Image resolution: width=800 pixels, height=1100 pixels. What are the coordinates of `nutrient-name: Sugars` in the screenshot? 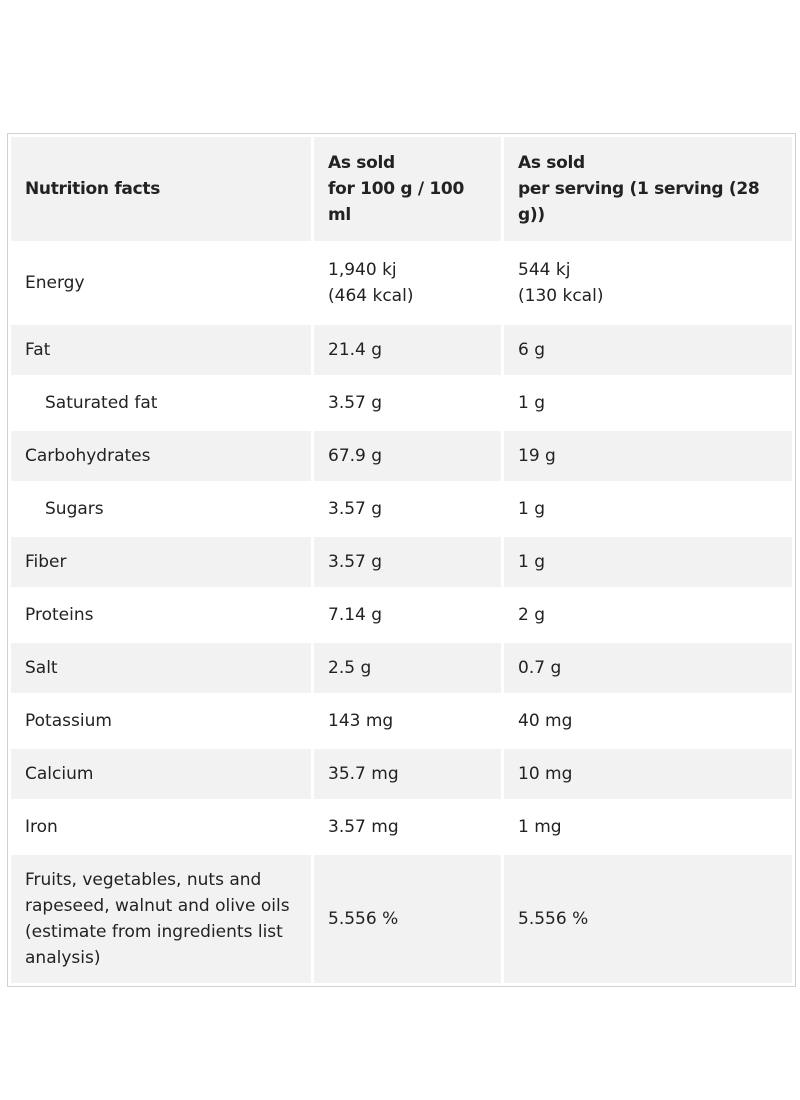 It's located at (74, 509).